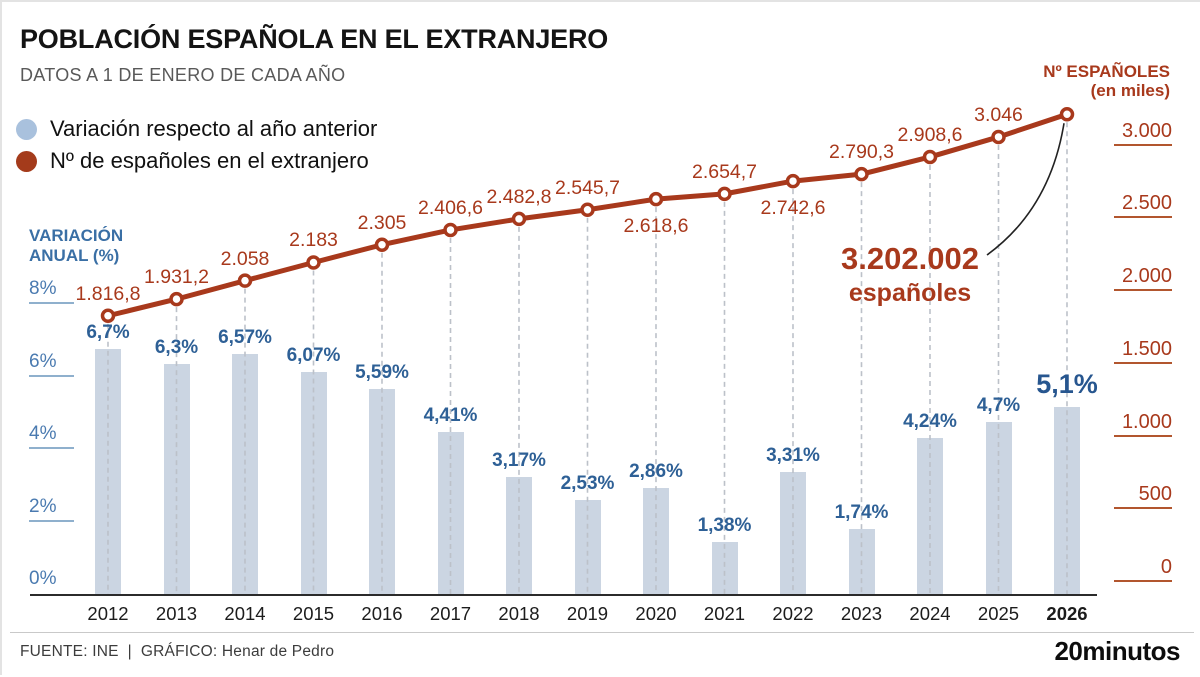  What do you see at coordinates (450, 613) in the screenshot?
I see `x-axis-year-2017: 2017` at bounding box center [450, 613].